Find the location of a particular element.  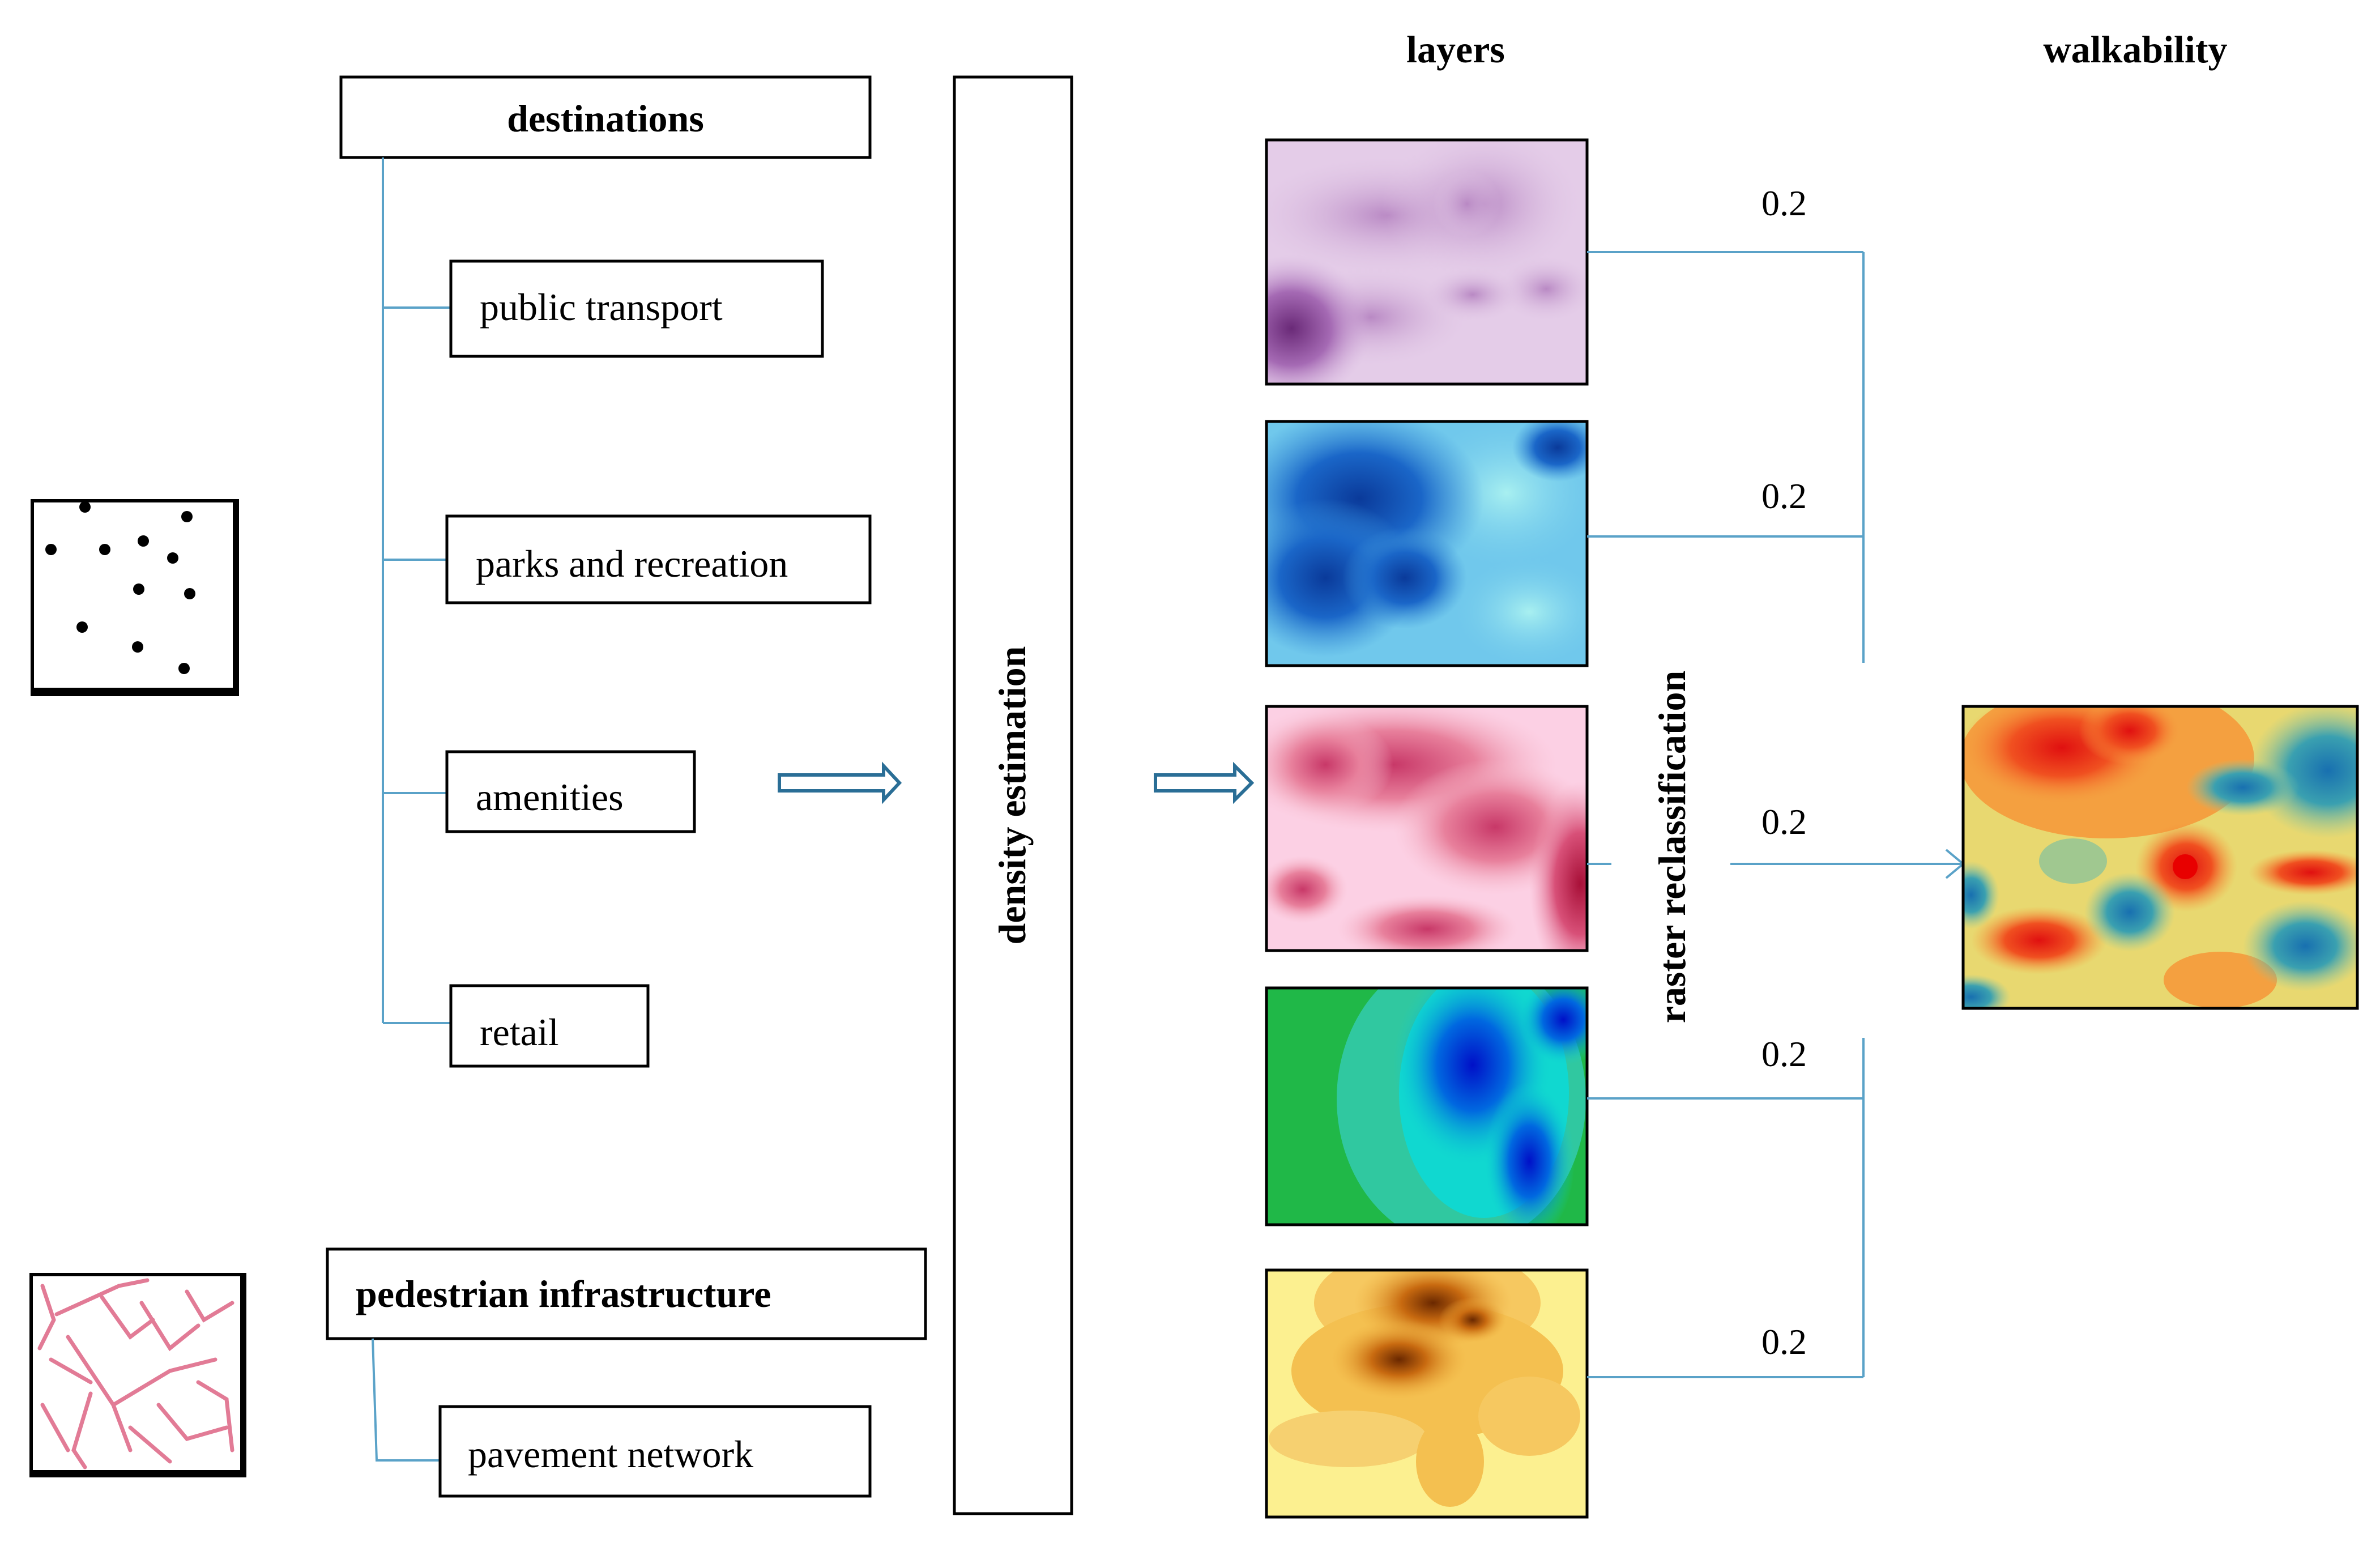

parks-and-recreation-label: parks and recreation is located at coordinates (632, 563).